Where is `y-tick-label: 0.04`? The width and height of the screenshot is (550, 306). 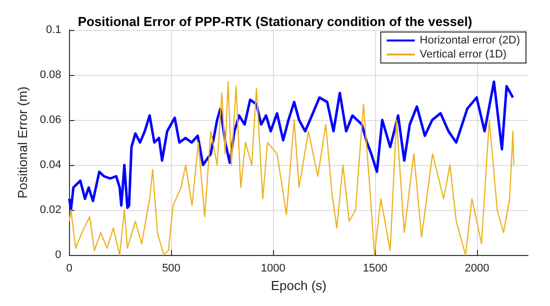 y-tick-label: 0.04 is located at coordinates (51, 165).